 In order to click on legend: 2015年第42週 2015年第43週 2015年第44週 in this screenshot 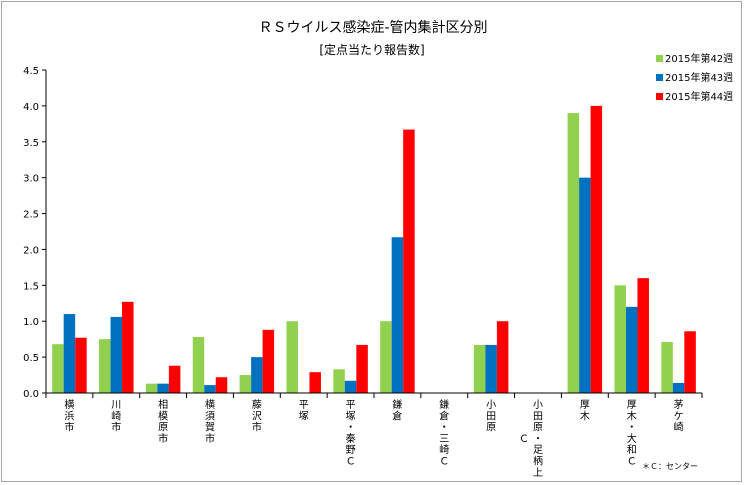, I will do `click(694, 77)`.